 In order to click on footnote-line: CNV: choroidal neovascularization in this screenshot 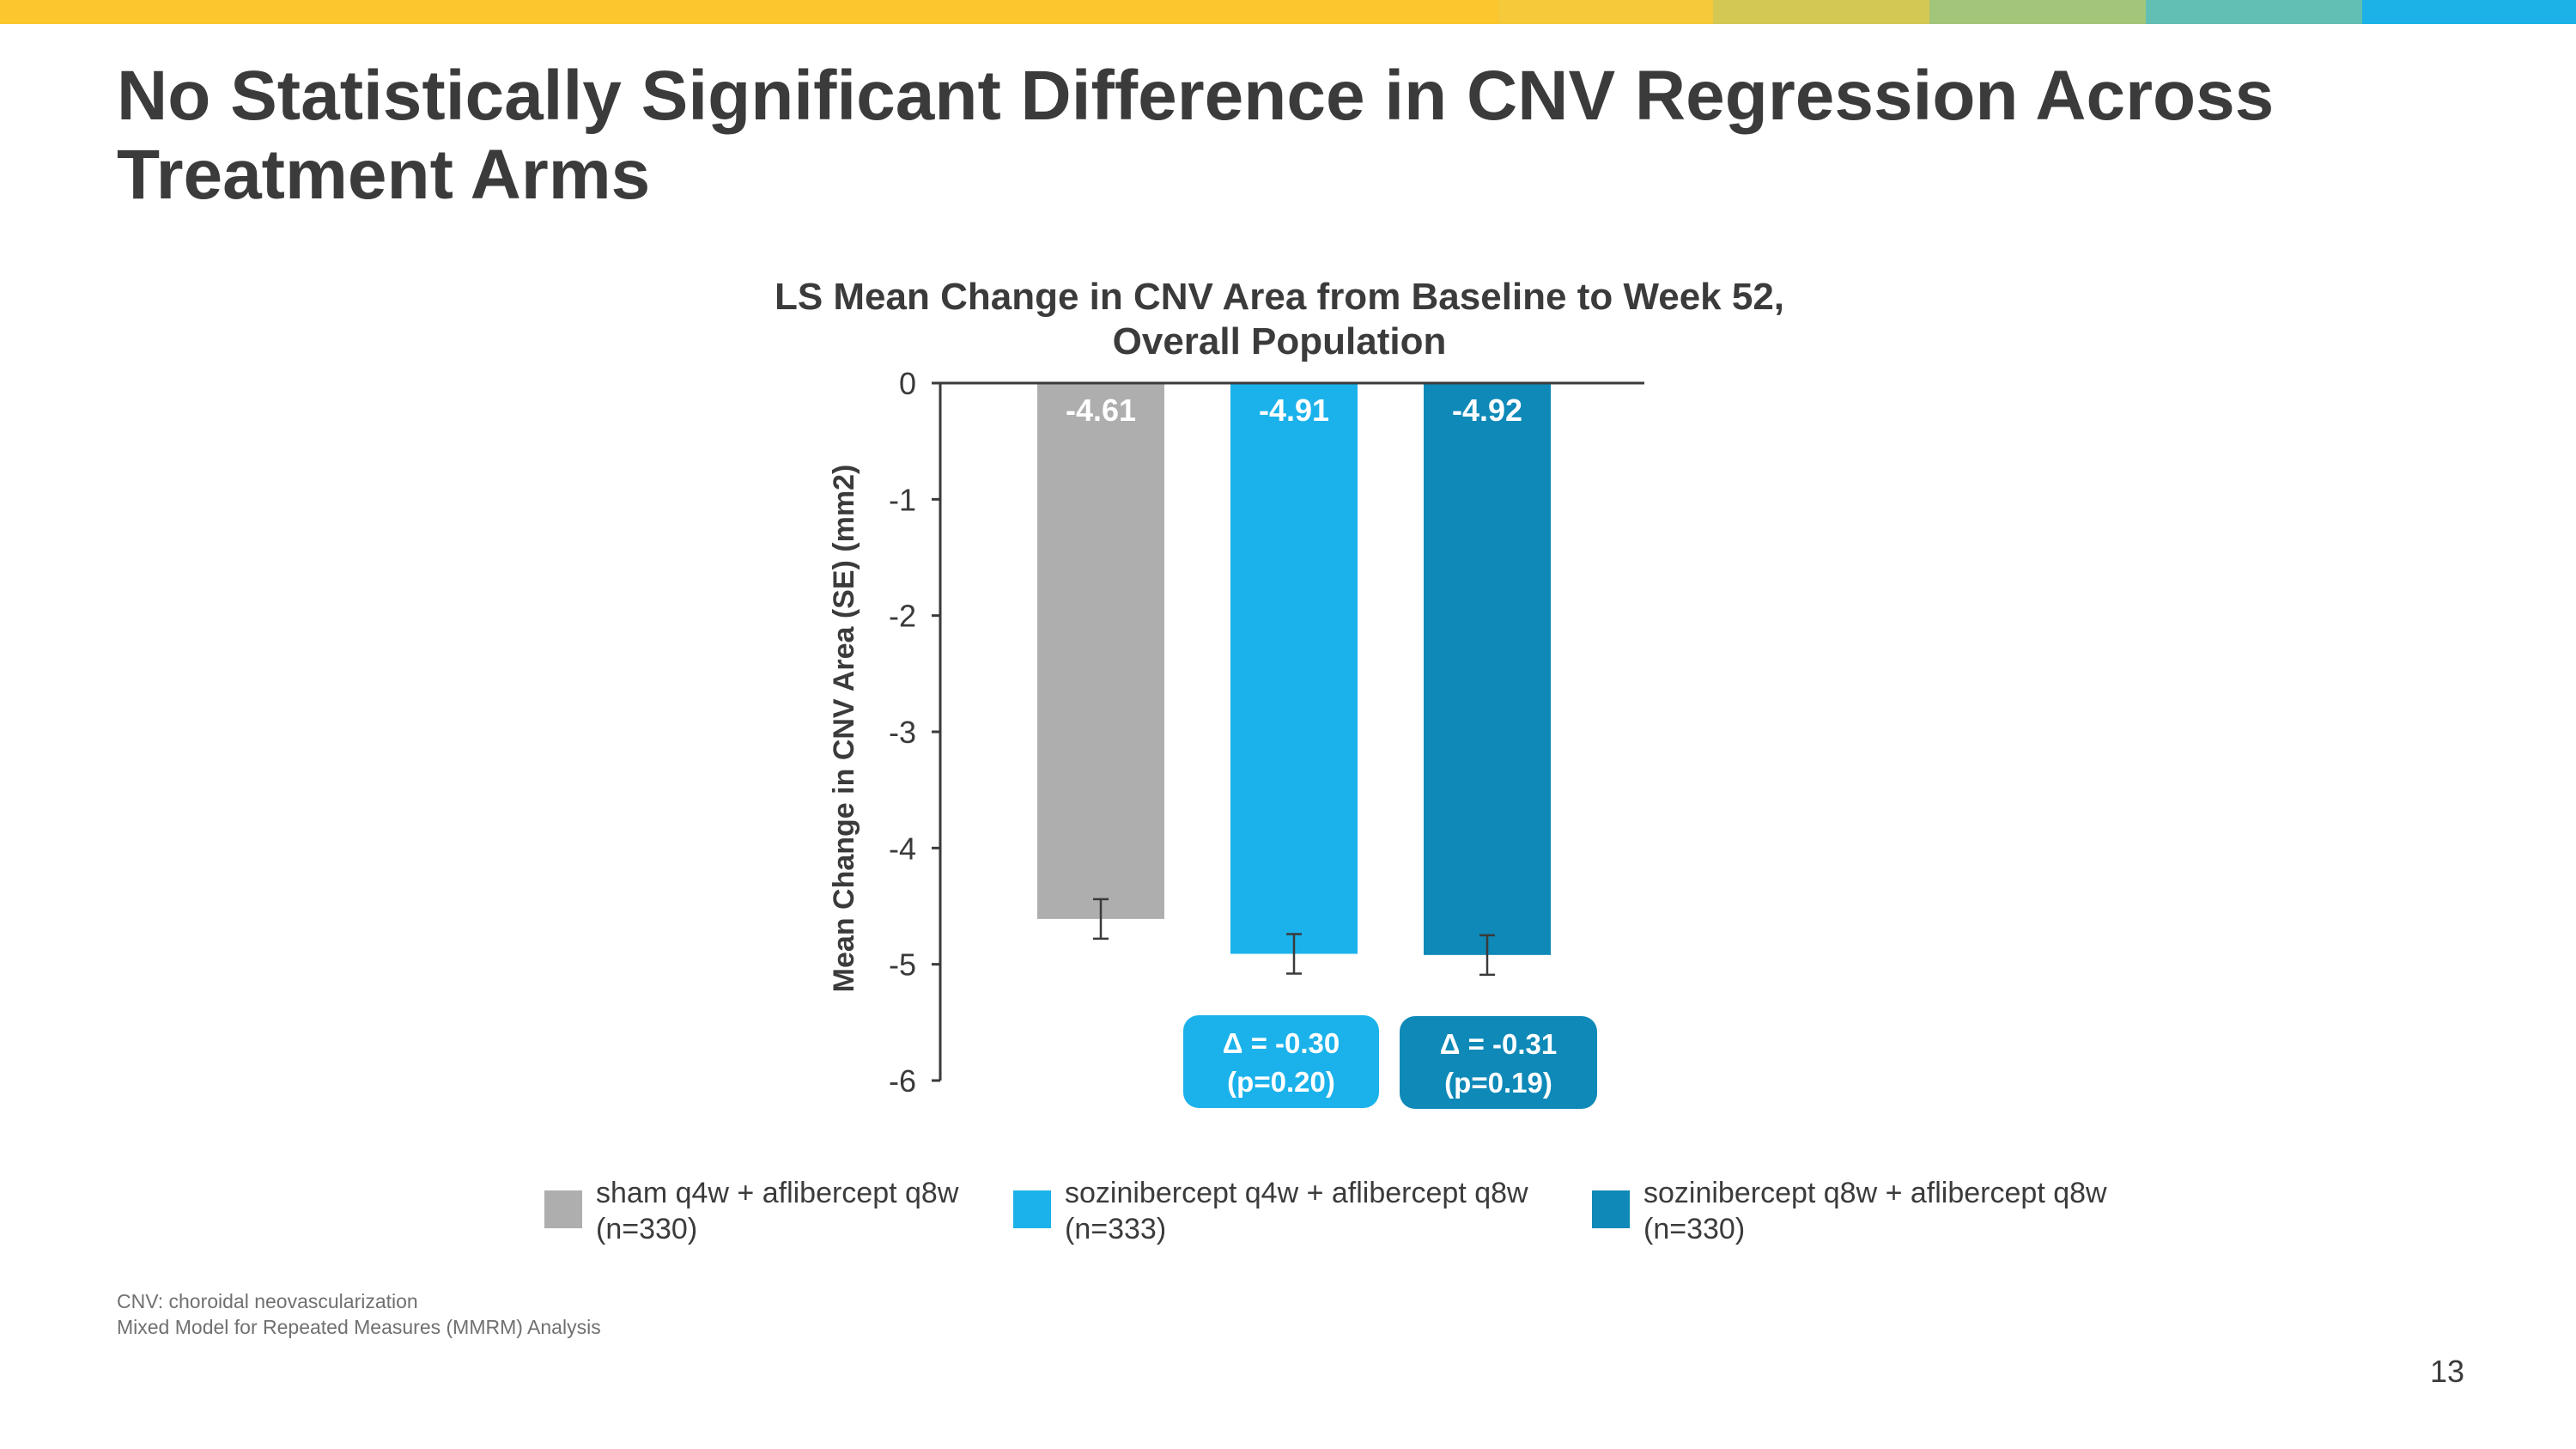, I will do `click(268, 1301)`.